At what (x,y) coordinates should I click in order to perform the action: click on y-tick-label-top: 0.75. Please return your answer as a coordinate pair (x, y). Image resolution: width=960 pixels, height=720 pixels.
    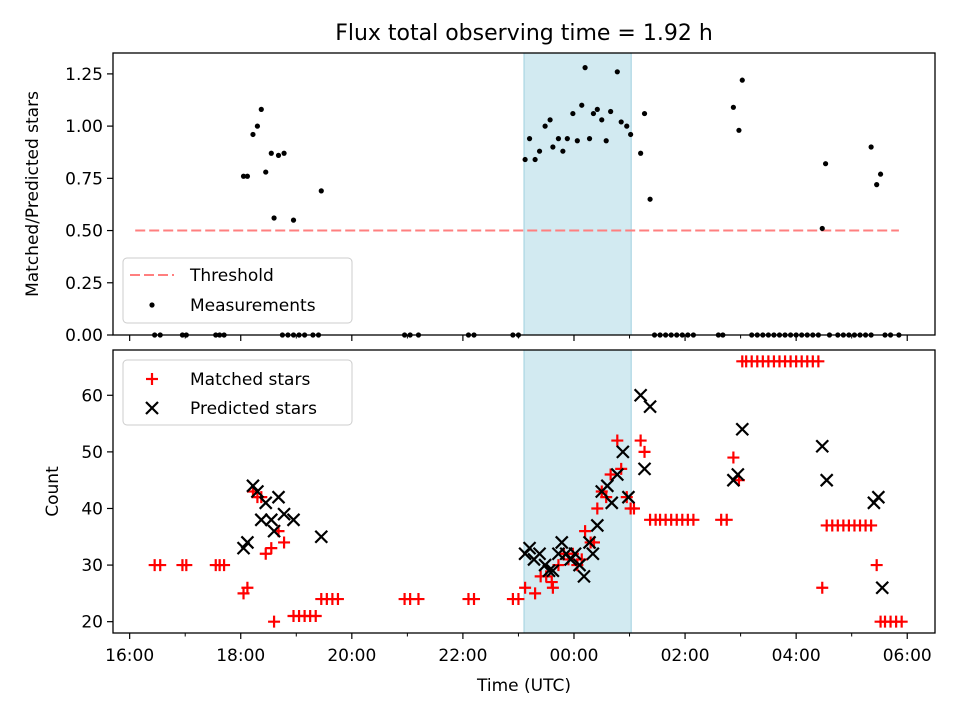
    Looking at the image, I should click on (84, 179).